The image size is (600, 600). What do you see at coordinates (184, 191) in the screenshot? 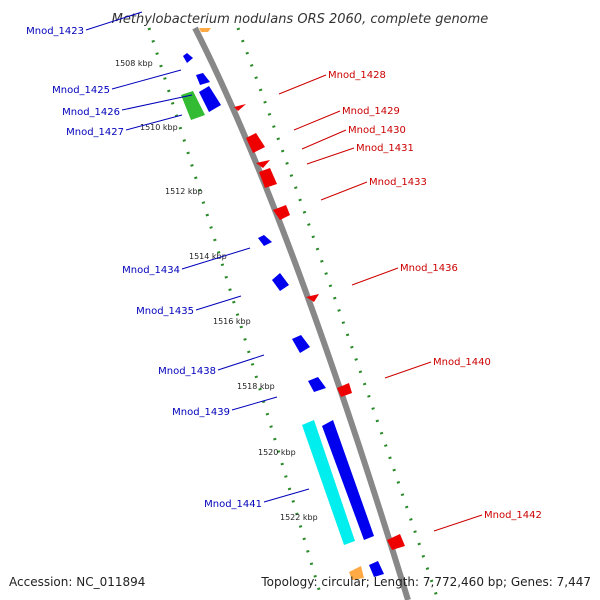
I see `kbp-label: 1512 kbp` at bounding box center [184, 191].